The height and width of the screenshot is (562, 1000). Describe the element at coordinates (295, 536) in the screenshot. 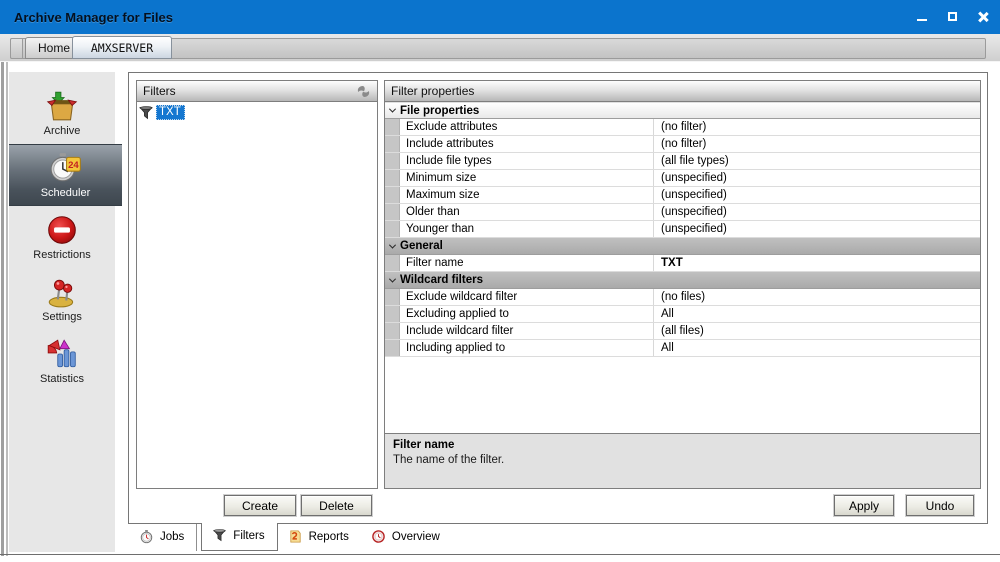

I see `report-icon` at that location.